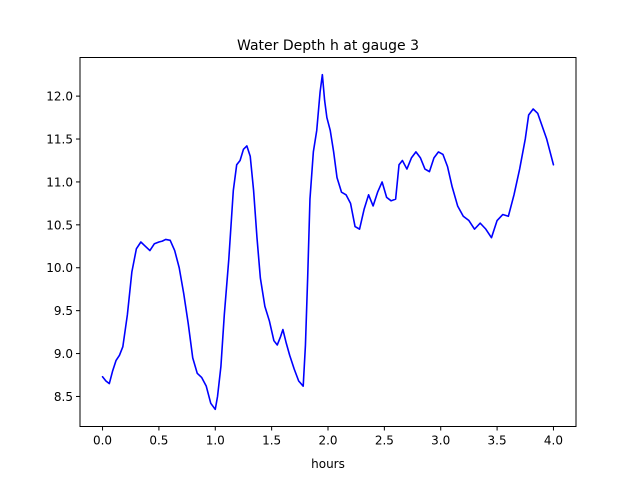  I want to click on y-tick-label: 10.5, so click(59, 225).